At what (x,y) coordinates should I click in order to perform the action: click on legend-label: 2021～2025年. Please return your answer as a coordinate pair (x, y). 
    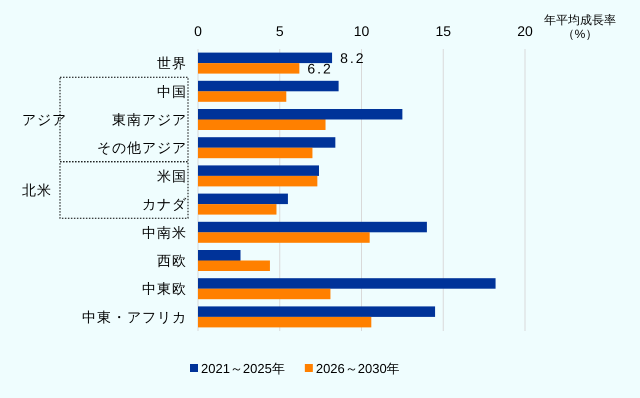
    Looking at the image, I should click on (243, 368).